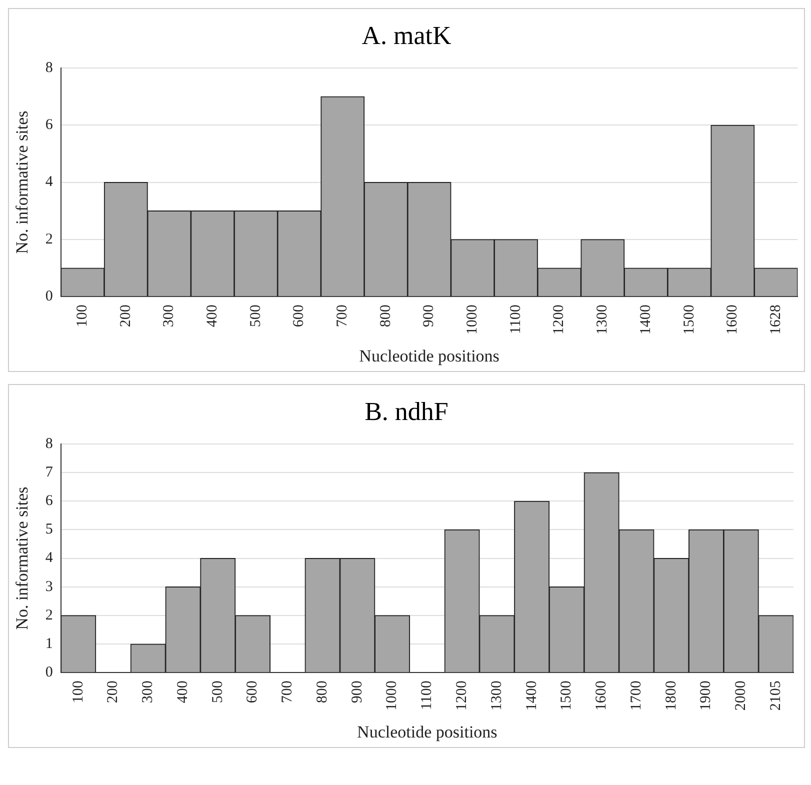  I want to click on y-tick-label: 7, so click(49, 472).